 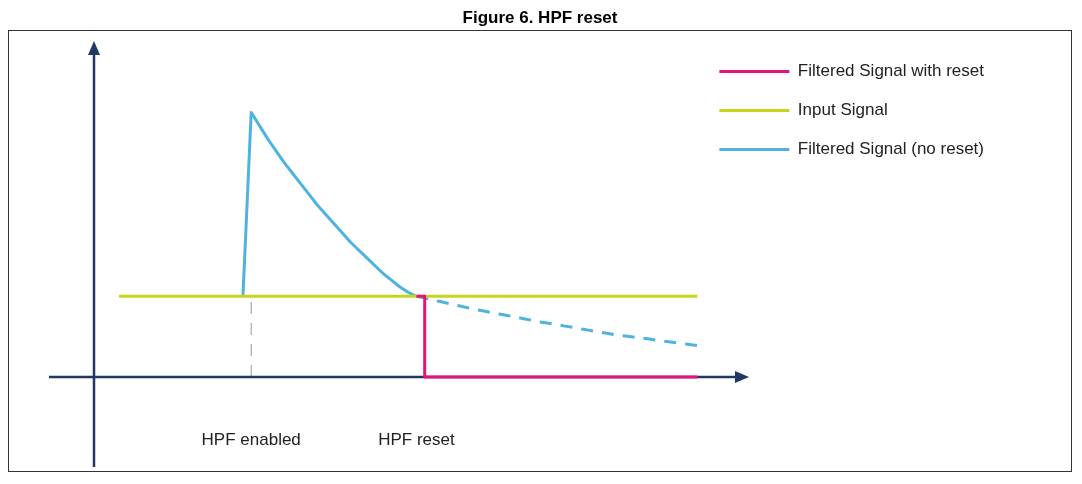 What do you see at coordinates (416, 440) in the screenshot?
I see `x-tick-label: HPF reset` at bounding box center [416, 440].